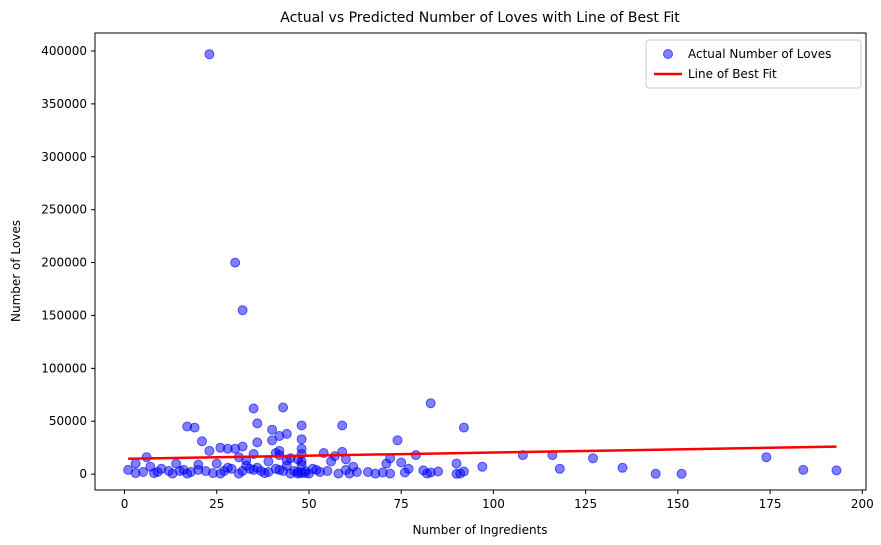 The width and height of the screenshot is (881, 545). I want to click on y-tick-label: 250000, so click(64, 210).